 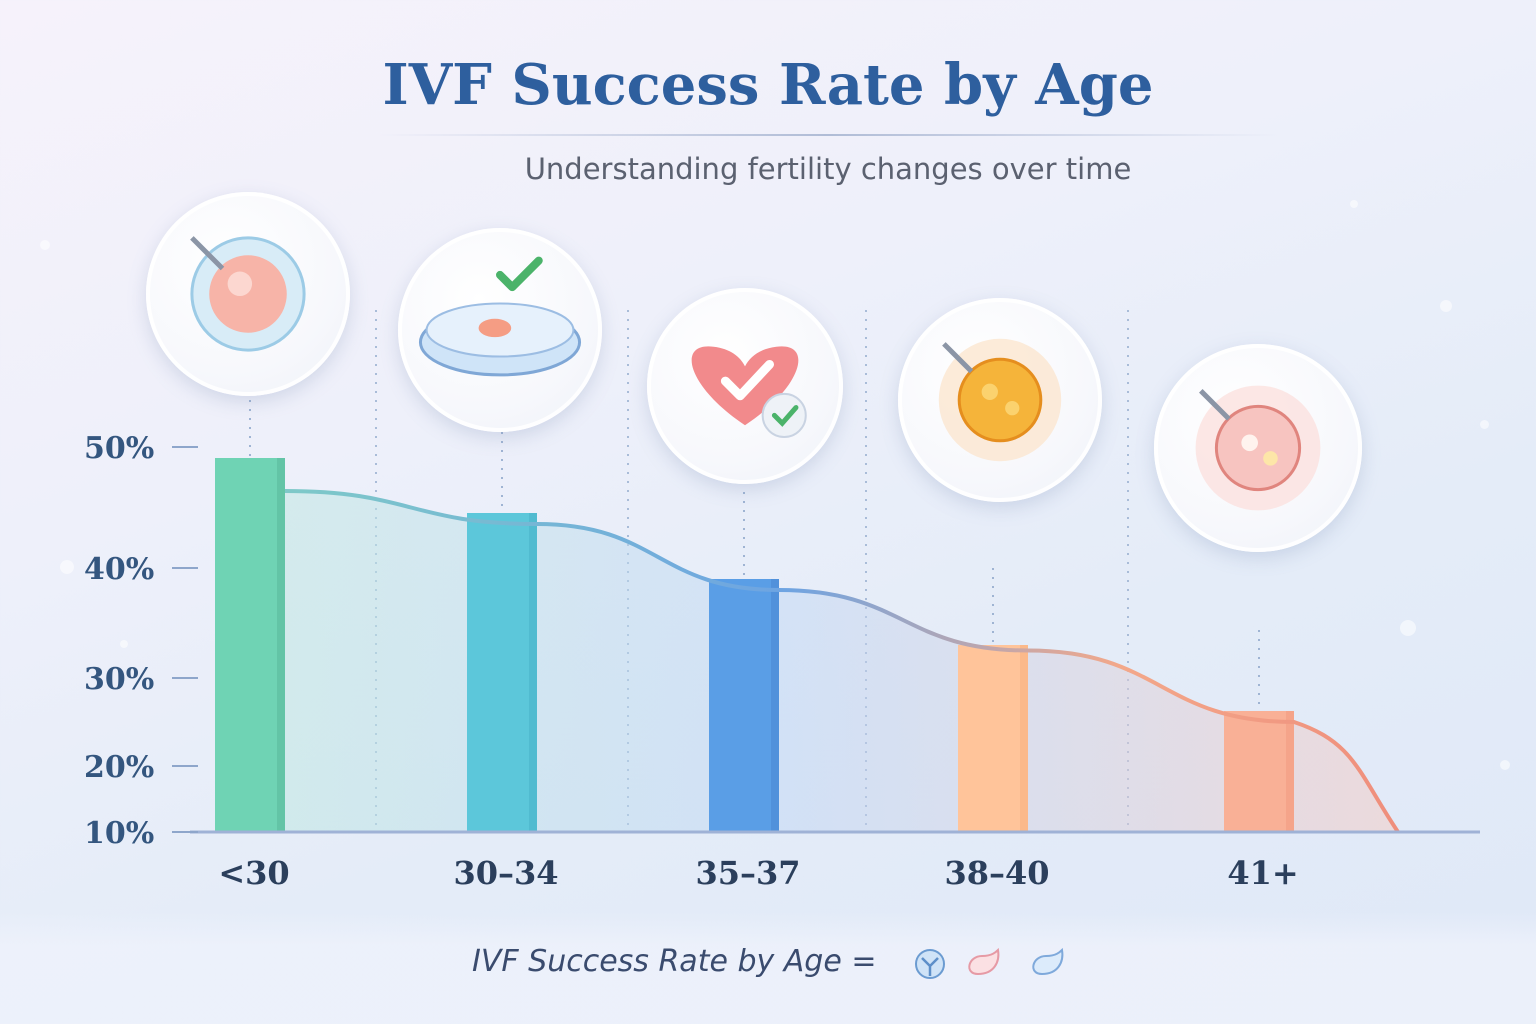 I want to click on x-category-label: 30–34, so click(x=505, y=873).